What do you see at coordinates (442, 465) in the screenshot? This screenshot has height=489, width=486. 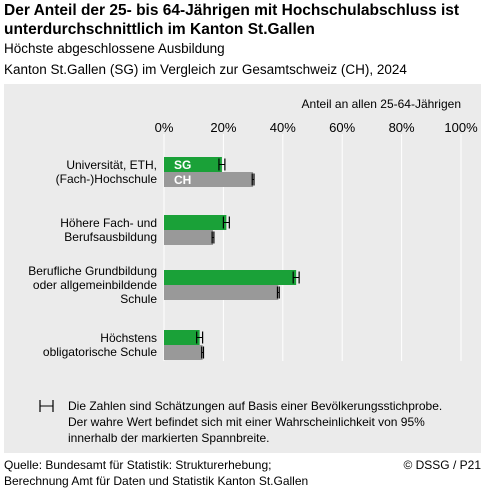 I see `copyright: © DSSG / P21` at bounding box center [442, 465].